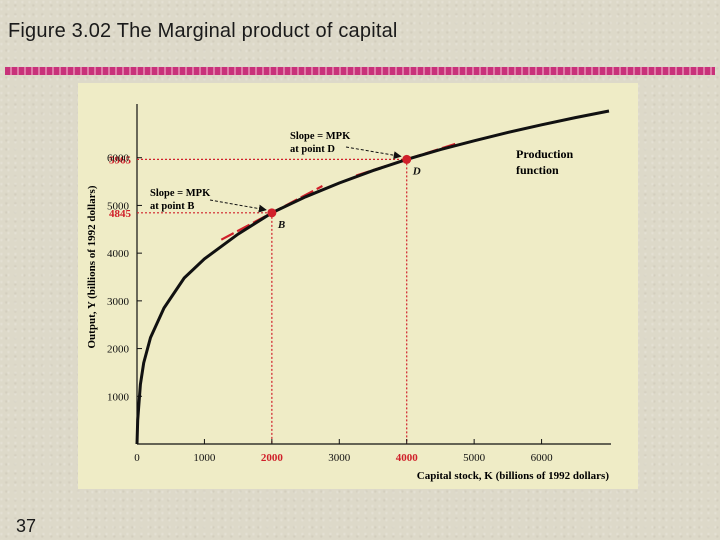 This screenshot has width=720, height=540. Describe the element at coordinates (312, 149) in the screenshot. I see `slope-d-label-line2: at point D` at that location.